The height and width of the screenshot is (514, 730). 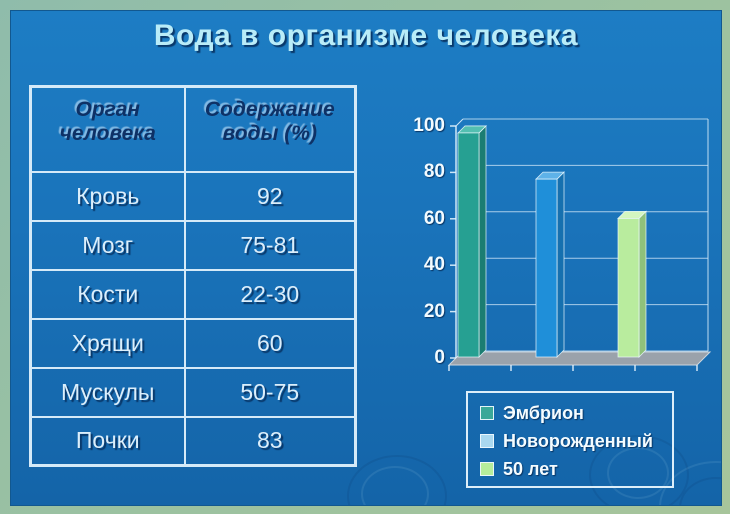 I want to click on organ-cell: Хрящи, so click(x=107, y=343).